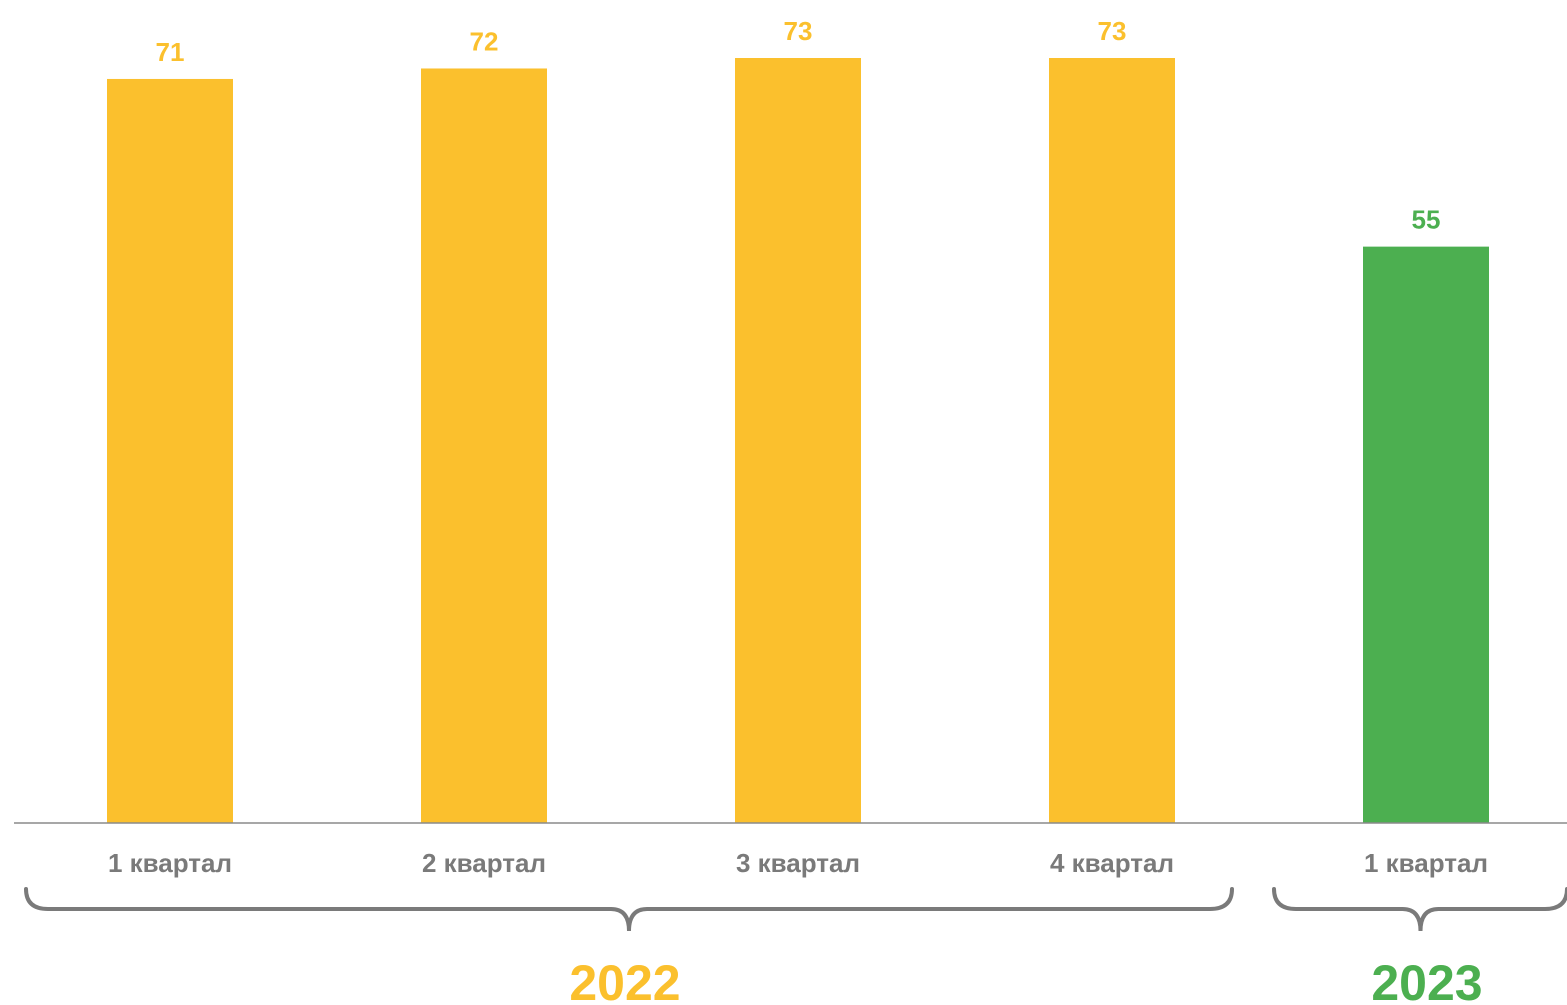 The image size is (1567, 1005). I want to click on value-label-2: 72, so click(484, 41).